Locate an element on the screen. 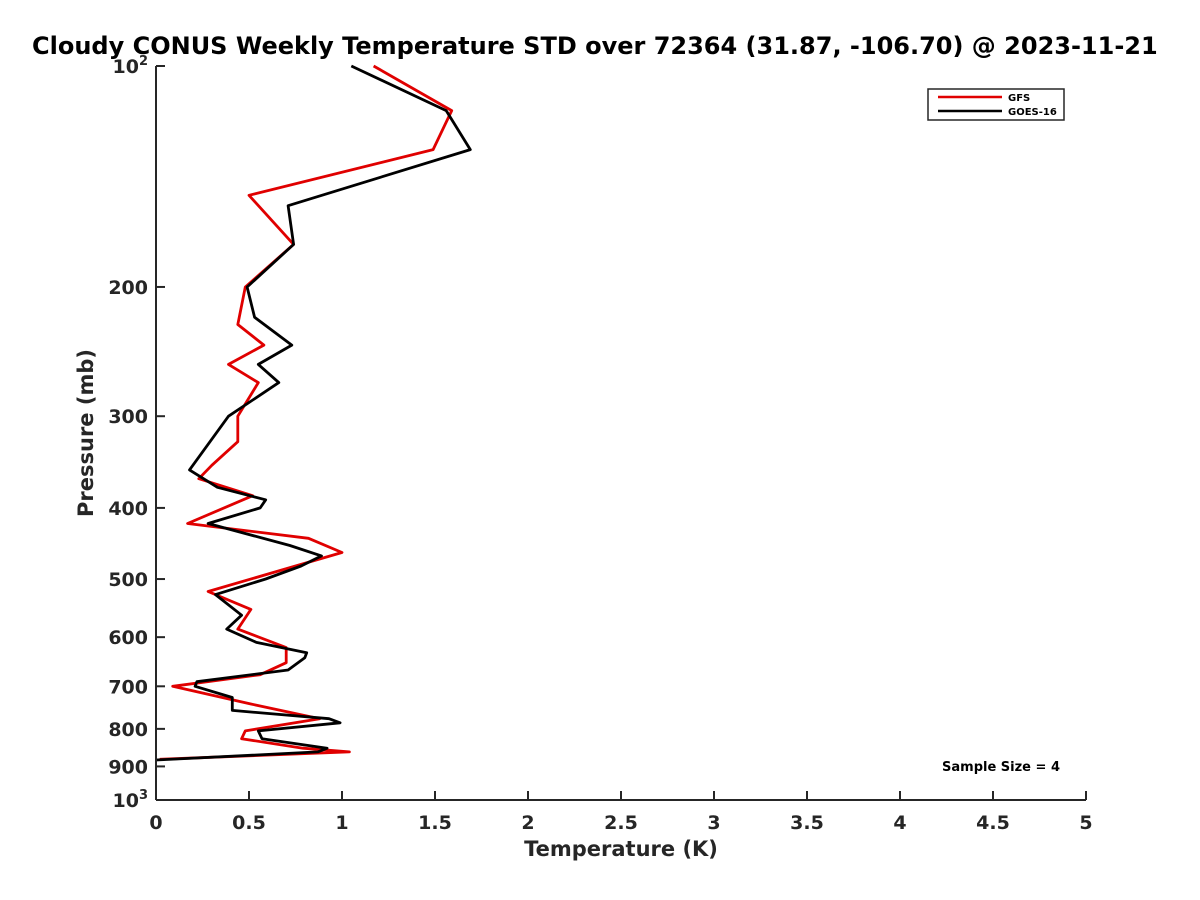 The height and width of the screenshot is (900, 1200). x-tick-label: 4.5 is located at coordinates (993, 823).